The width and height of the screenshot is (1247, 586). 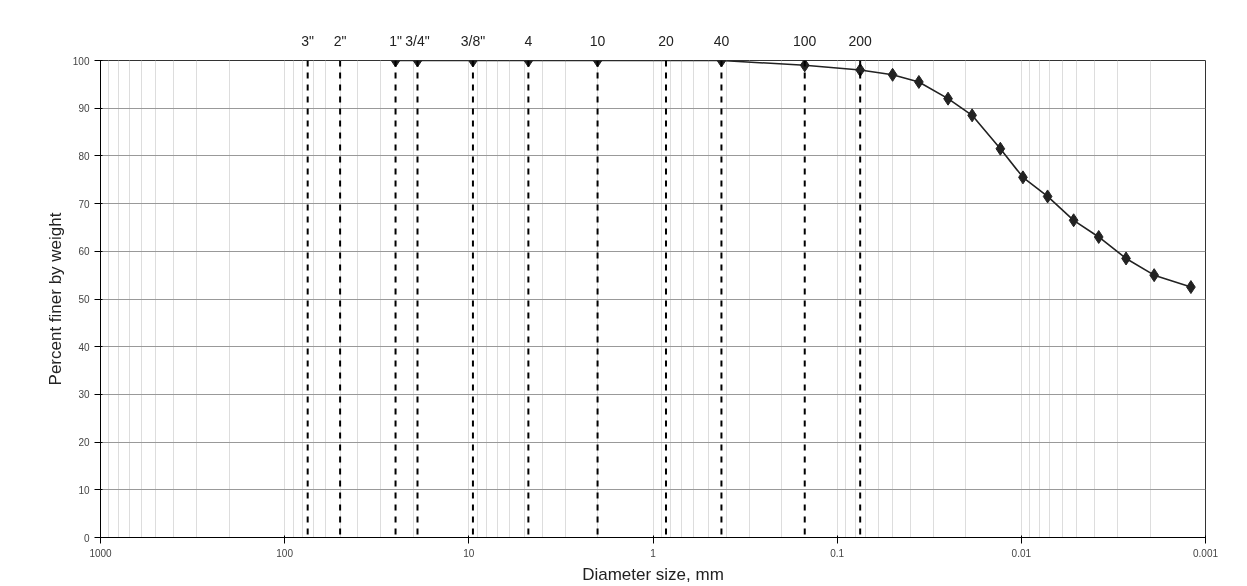 I want to click on text: 200, so click(x=860, y=40).